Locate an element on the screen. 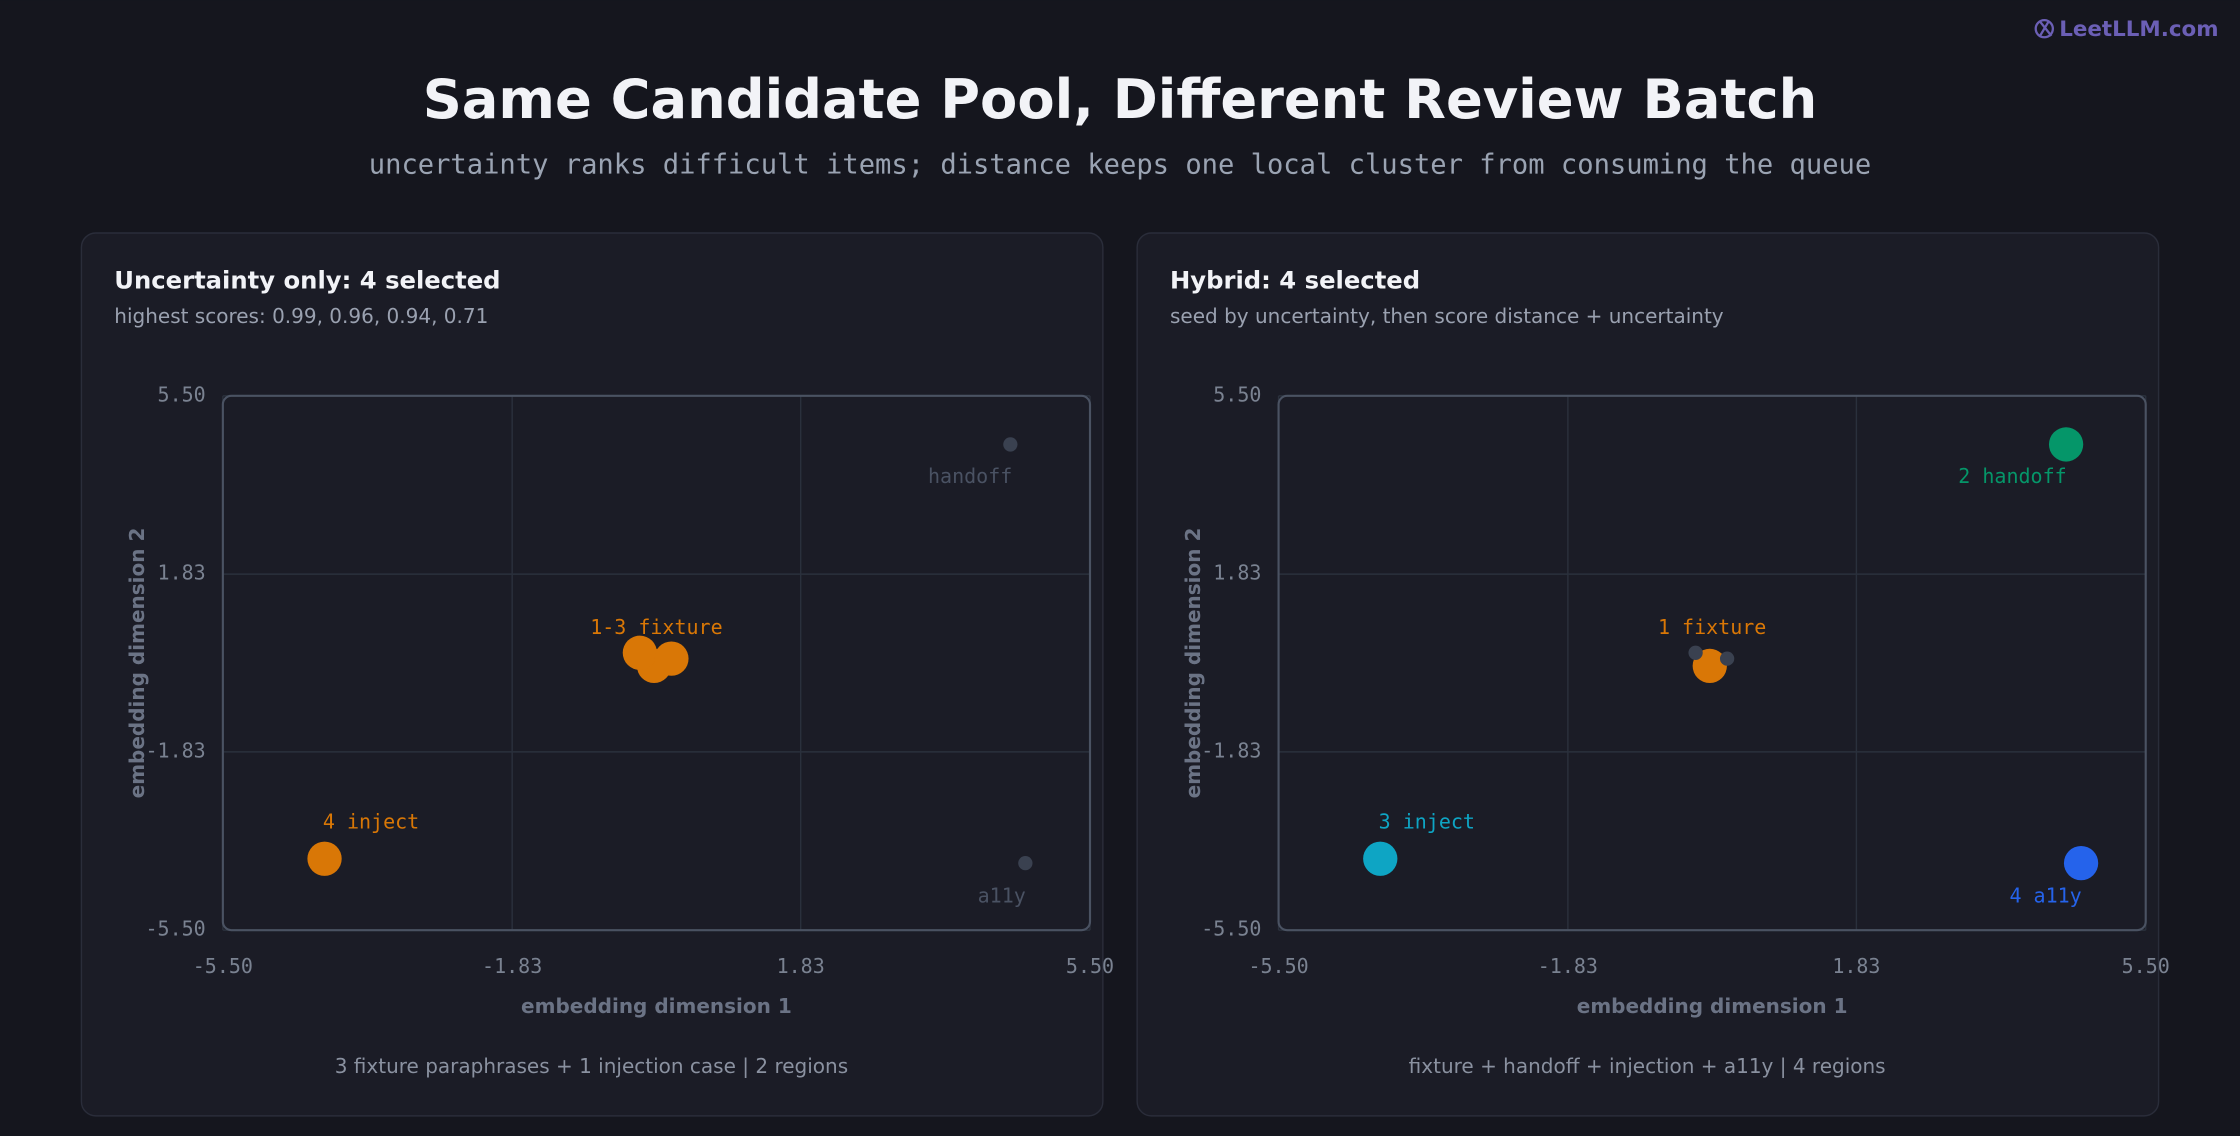 This screenshot has width=2240, height=1136. point-label: handoff is located at coordinates (970, 476).